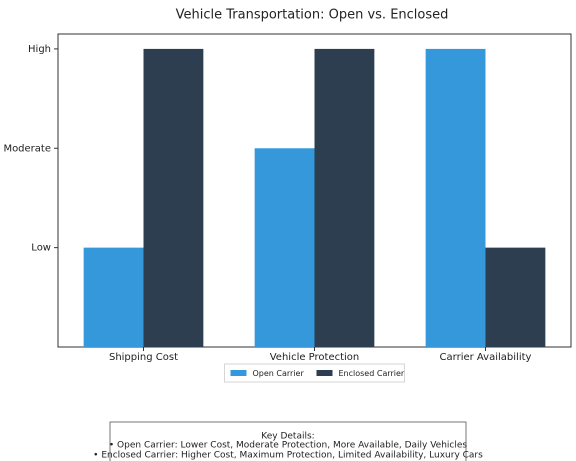  Describe the element at coordinates (39, 49) in the screenshot. I see `y-tick-label: High` at that location.